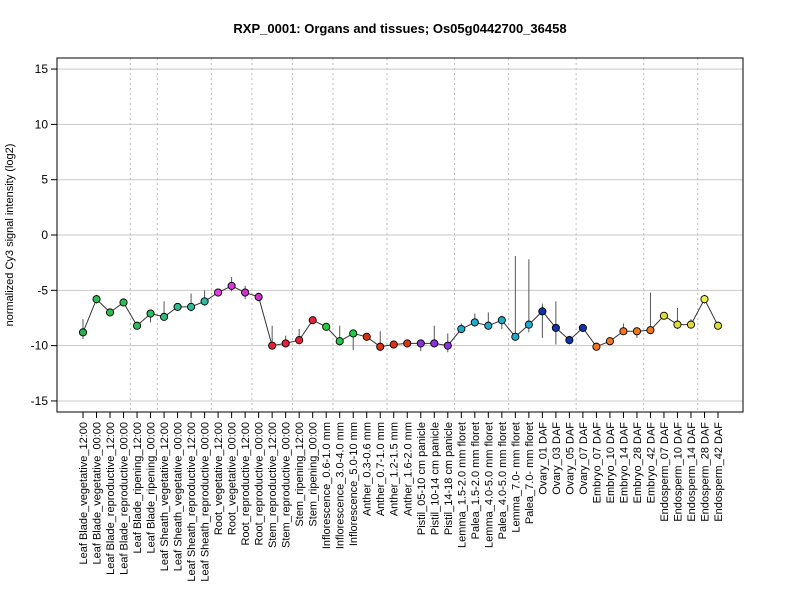 This screenshot has width=800, height=600. Describe the element at coordinates (530, 473) in the screenshot. I see `x-tick-label: Palea_7.0- mm floret` at that location.